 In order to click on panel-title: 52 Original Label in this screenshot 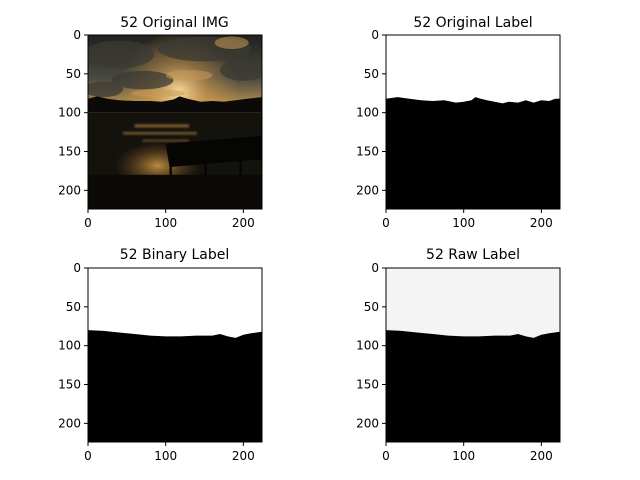, I will do `click(472, 23)`.